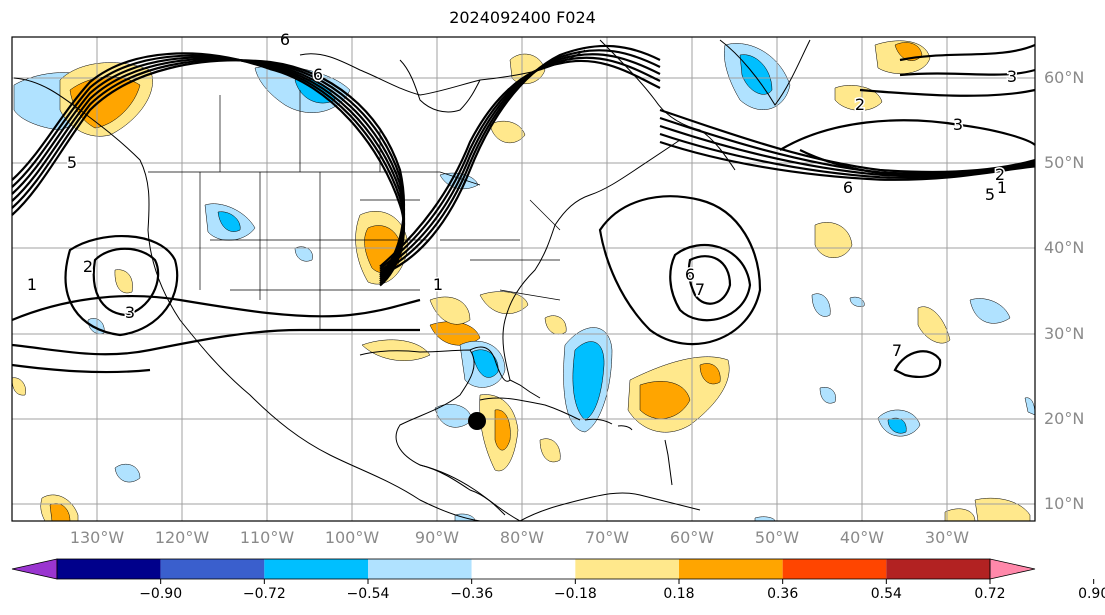 The height and width of the screenshot is (615, 1105). I want to click on longitude-label: 80°W, so click(522, 537).